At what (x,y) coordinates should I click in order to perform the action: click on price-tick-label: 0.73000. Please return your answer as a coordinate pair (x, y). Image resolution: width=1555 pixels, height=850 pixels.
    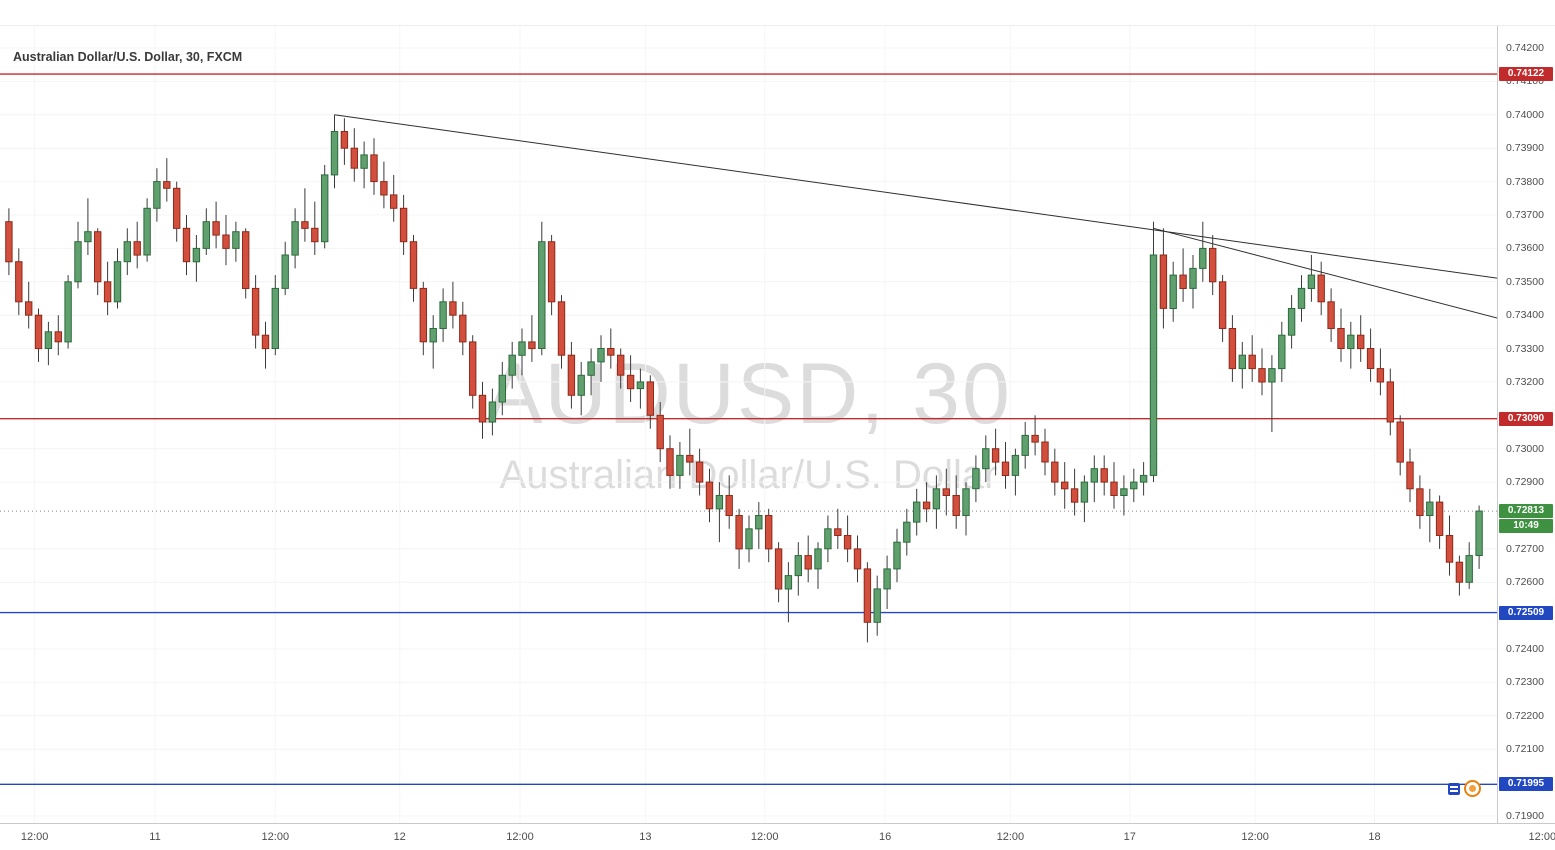
    Looking at the image, I should click on (1525, 448).